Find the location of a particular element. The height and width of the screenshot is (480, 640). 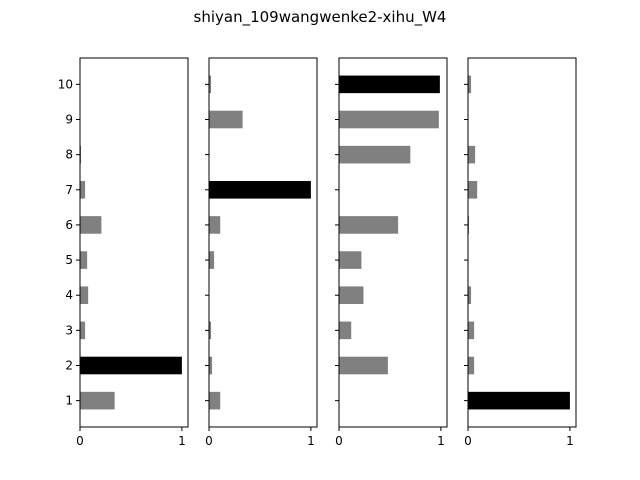

y-tick-label: 8 is located at coordinates (69, 155).